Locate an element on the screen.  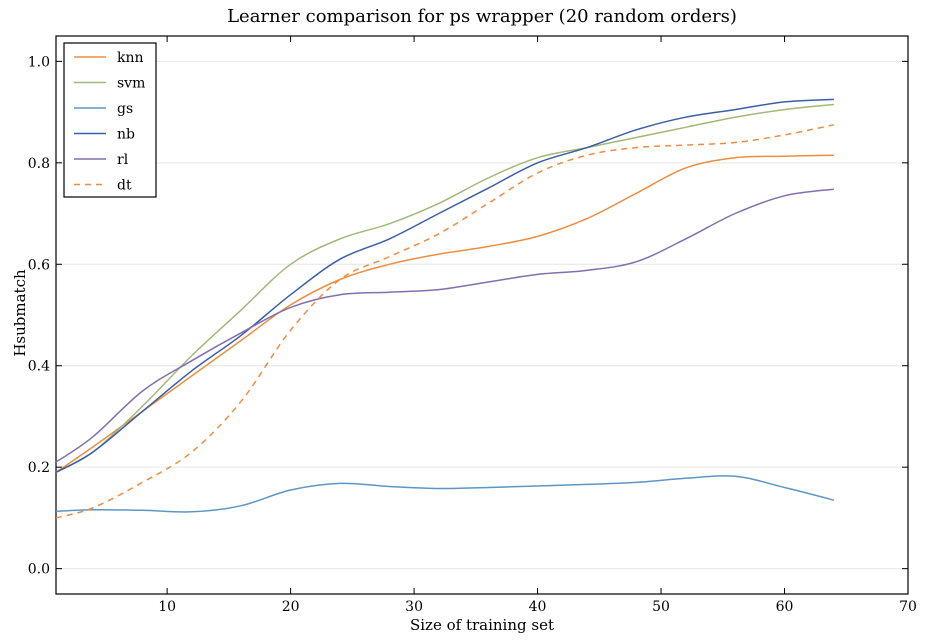
legend-label-gs: gs is located at coordinates (125, 109).